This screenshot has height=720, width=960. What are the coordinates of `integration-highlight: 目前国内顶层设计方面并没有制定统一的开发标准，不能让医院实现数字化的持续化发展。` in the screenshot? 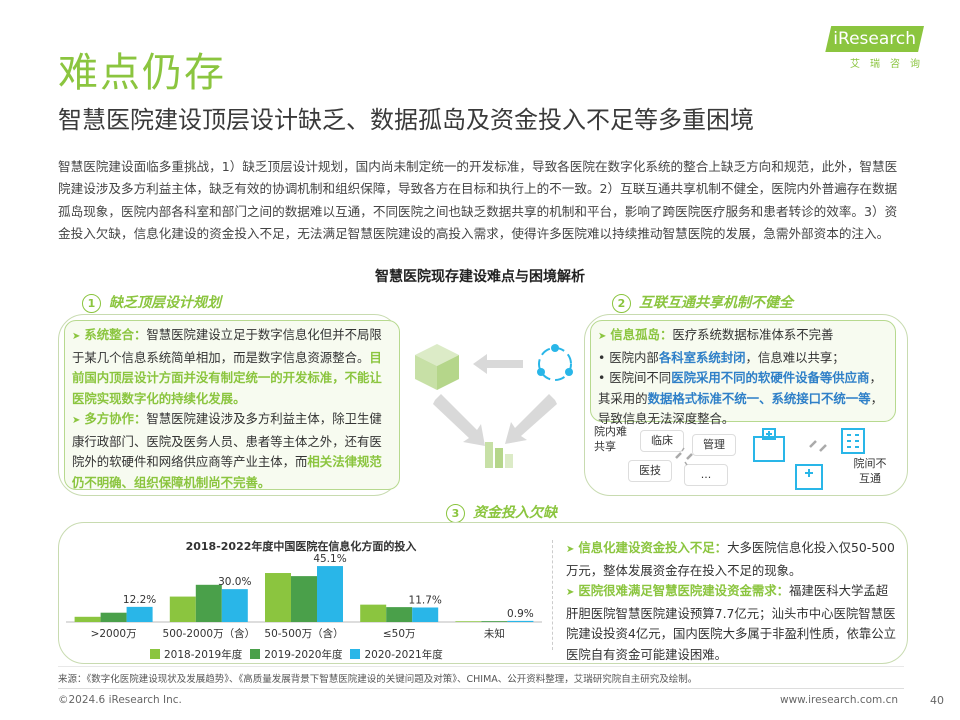 It's located at (227, 377).